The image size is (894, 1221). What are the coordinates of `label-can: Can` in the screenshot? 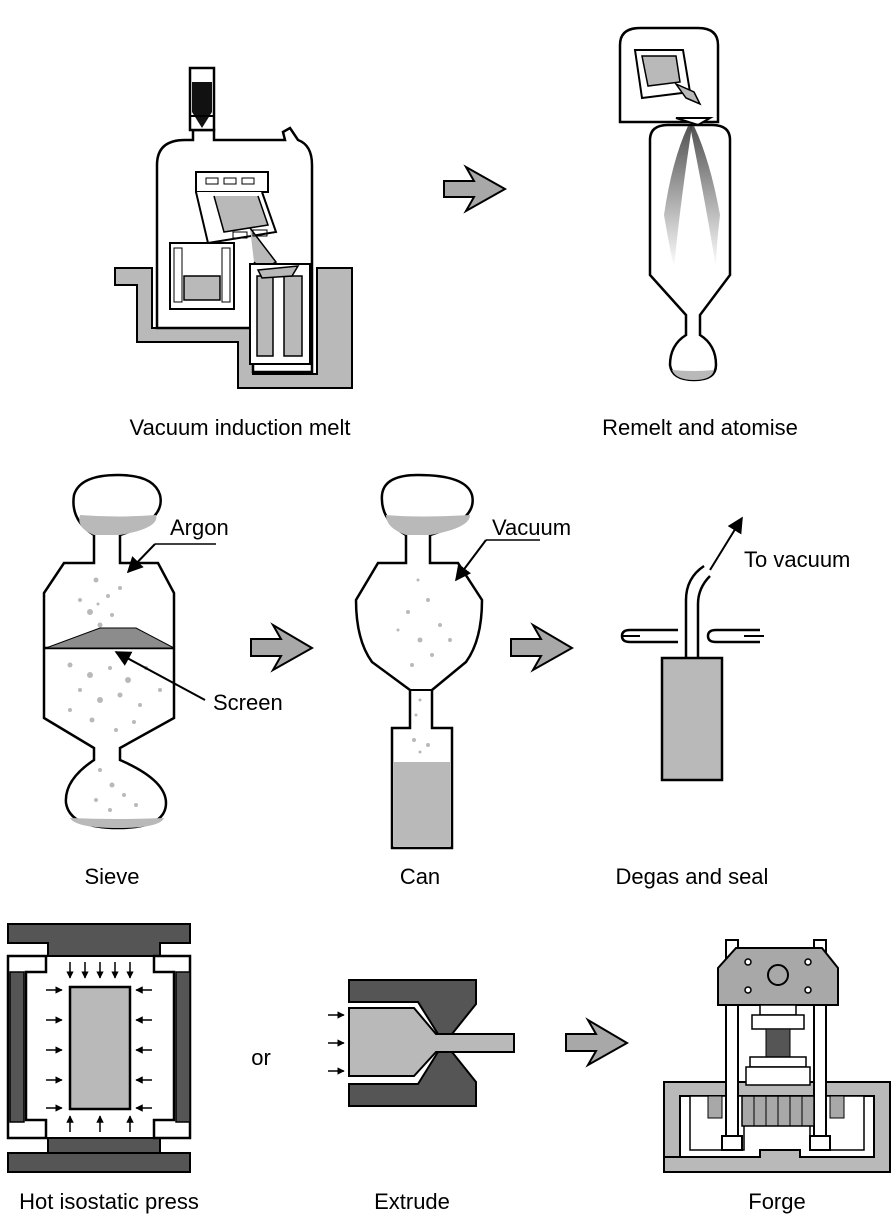 It's located at (420, 876).